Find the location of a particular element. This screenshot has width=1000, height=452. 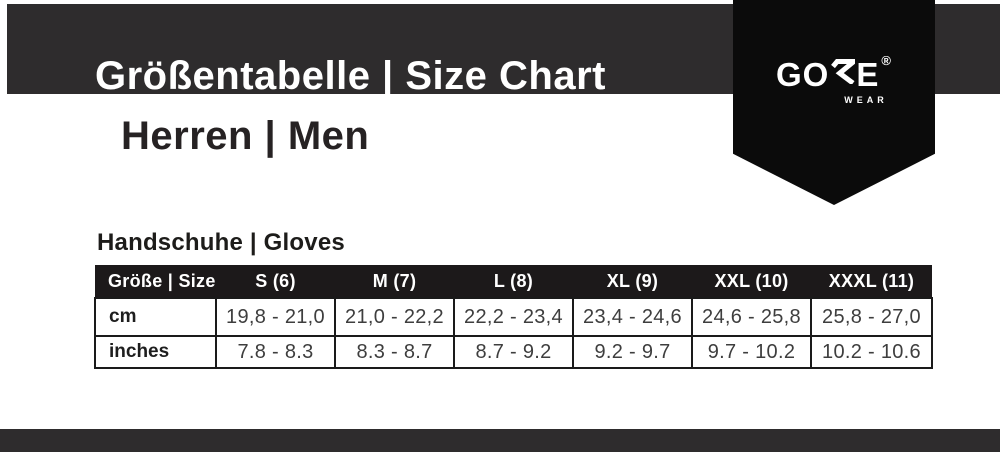

table-cell: 8.7 - 9.2 is located at coordinates (513, 352).